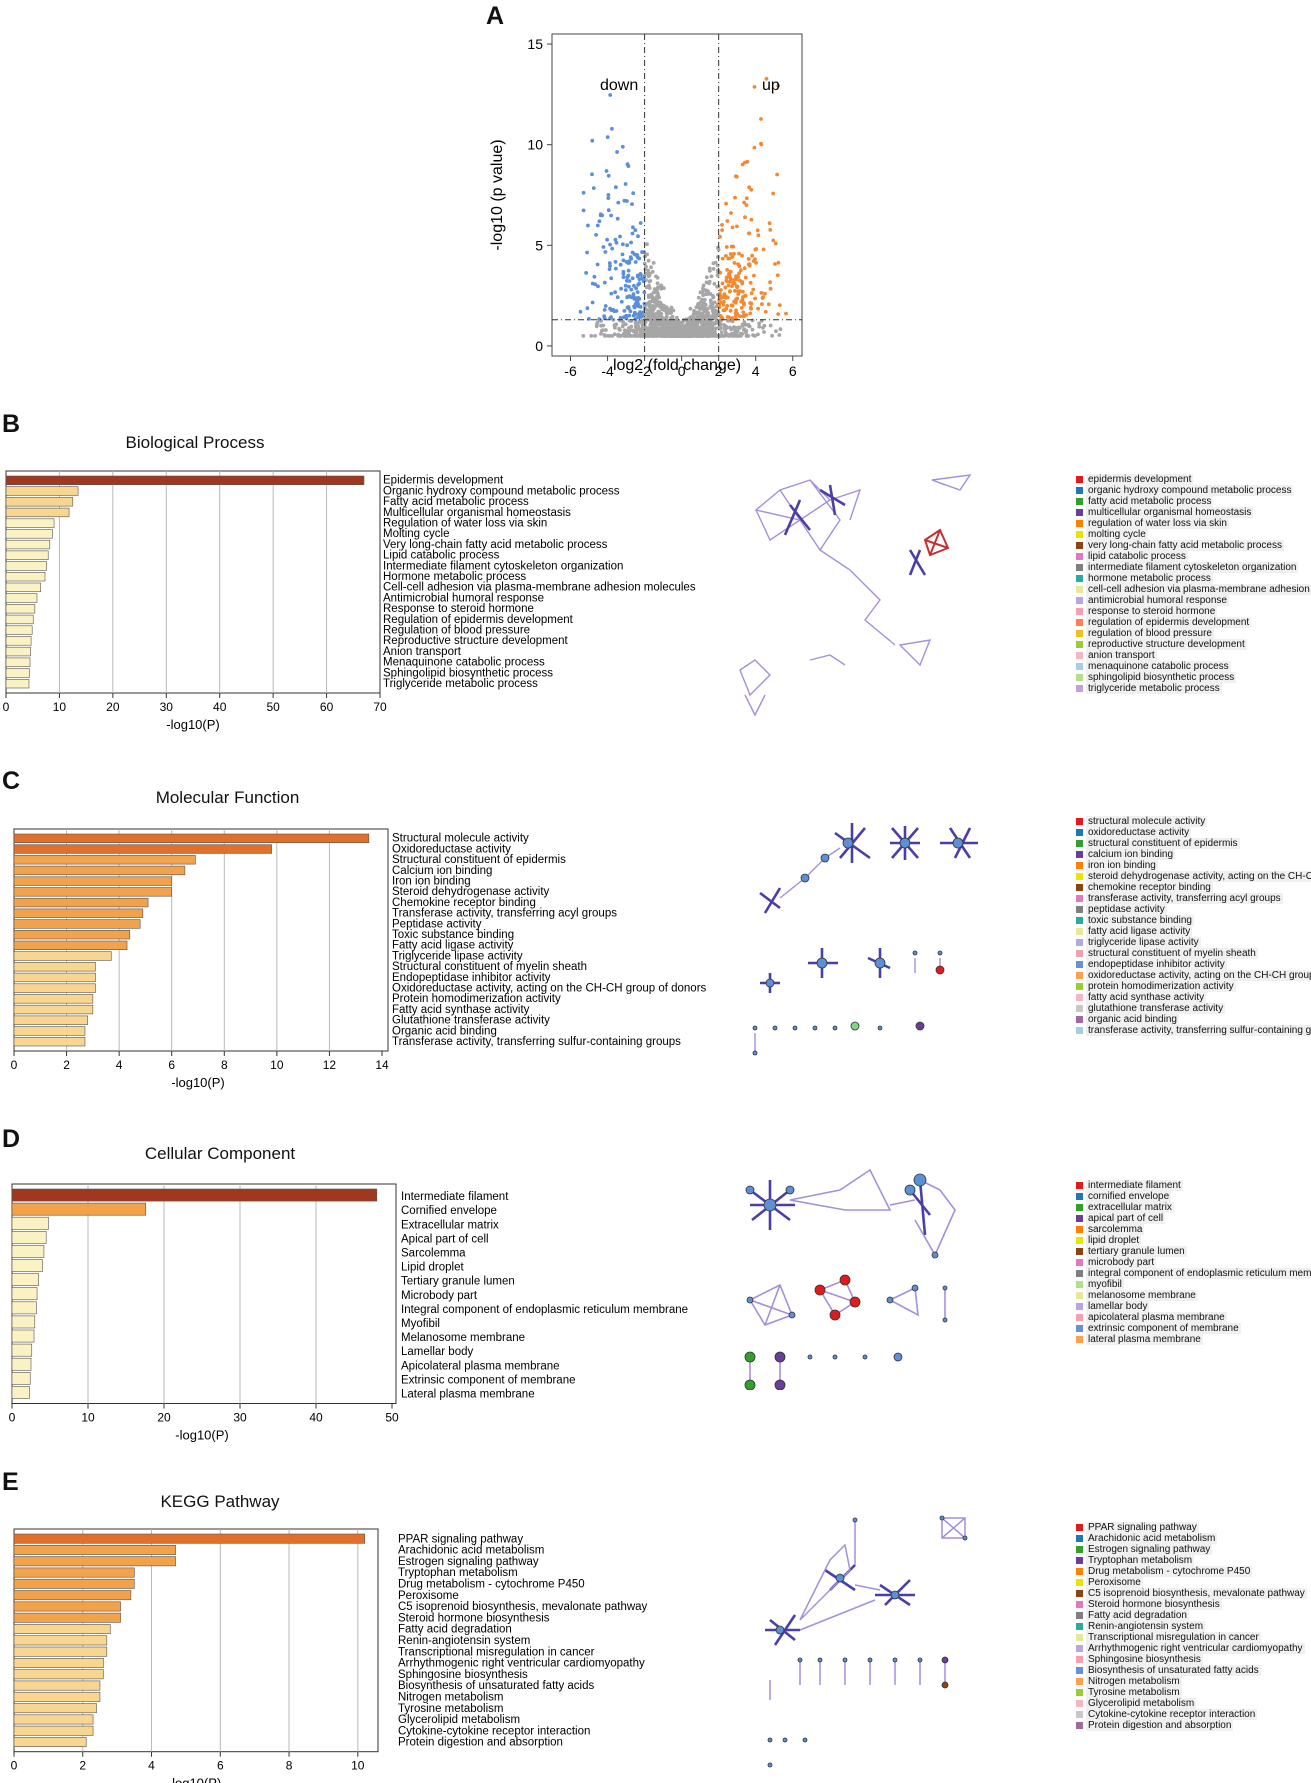 This screenshot has height=1783, width=1311. I want to click on legend-item: protein homodimerization activity, so click(1193, 986).